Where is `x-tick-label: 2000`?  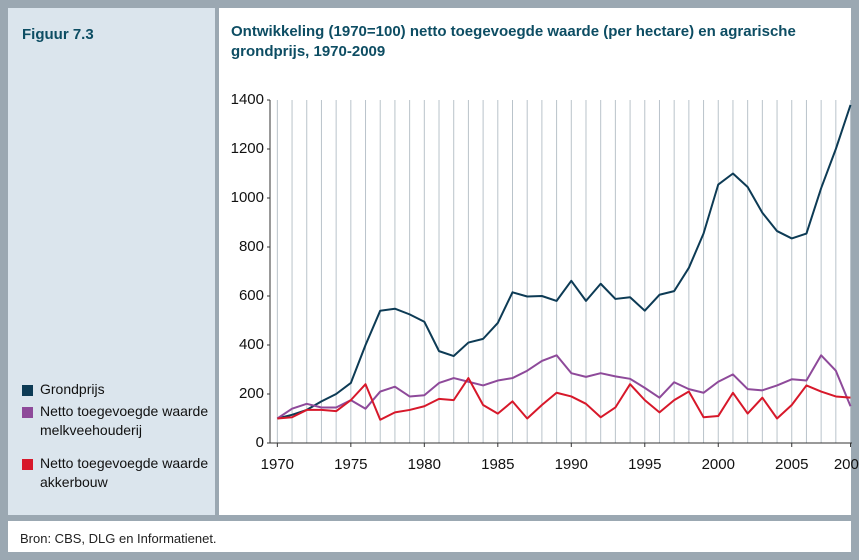
x-tick-label: 2000 is located at coordinates (718, 464).